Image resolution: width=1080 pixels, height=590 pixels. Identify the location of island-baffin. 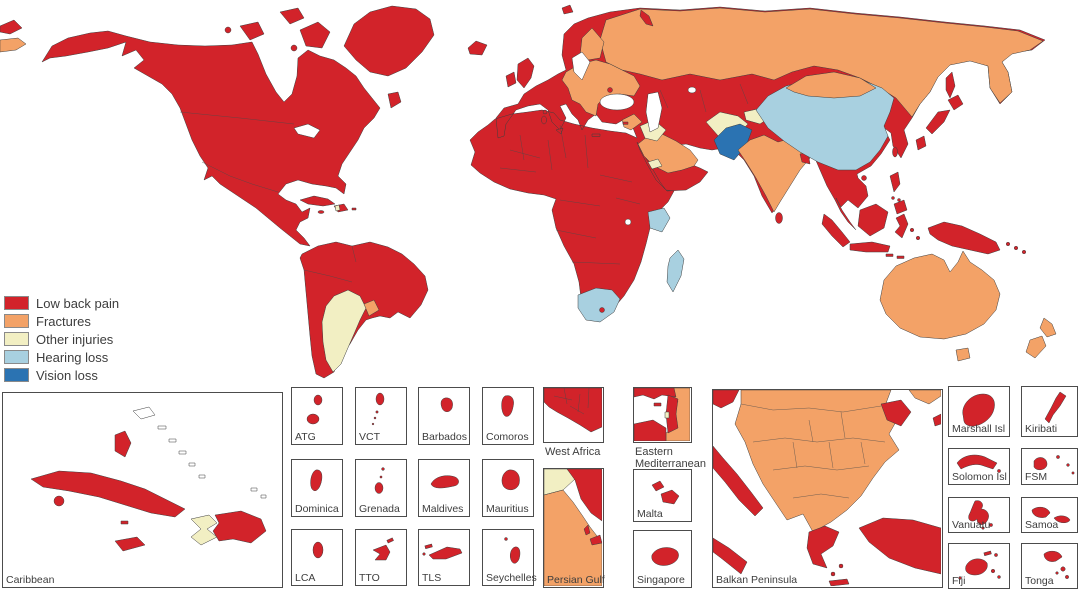
(315, 35).